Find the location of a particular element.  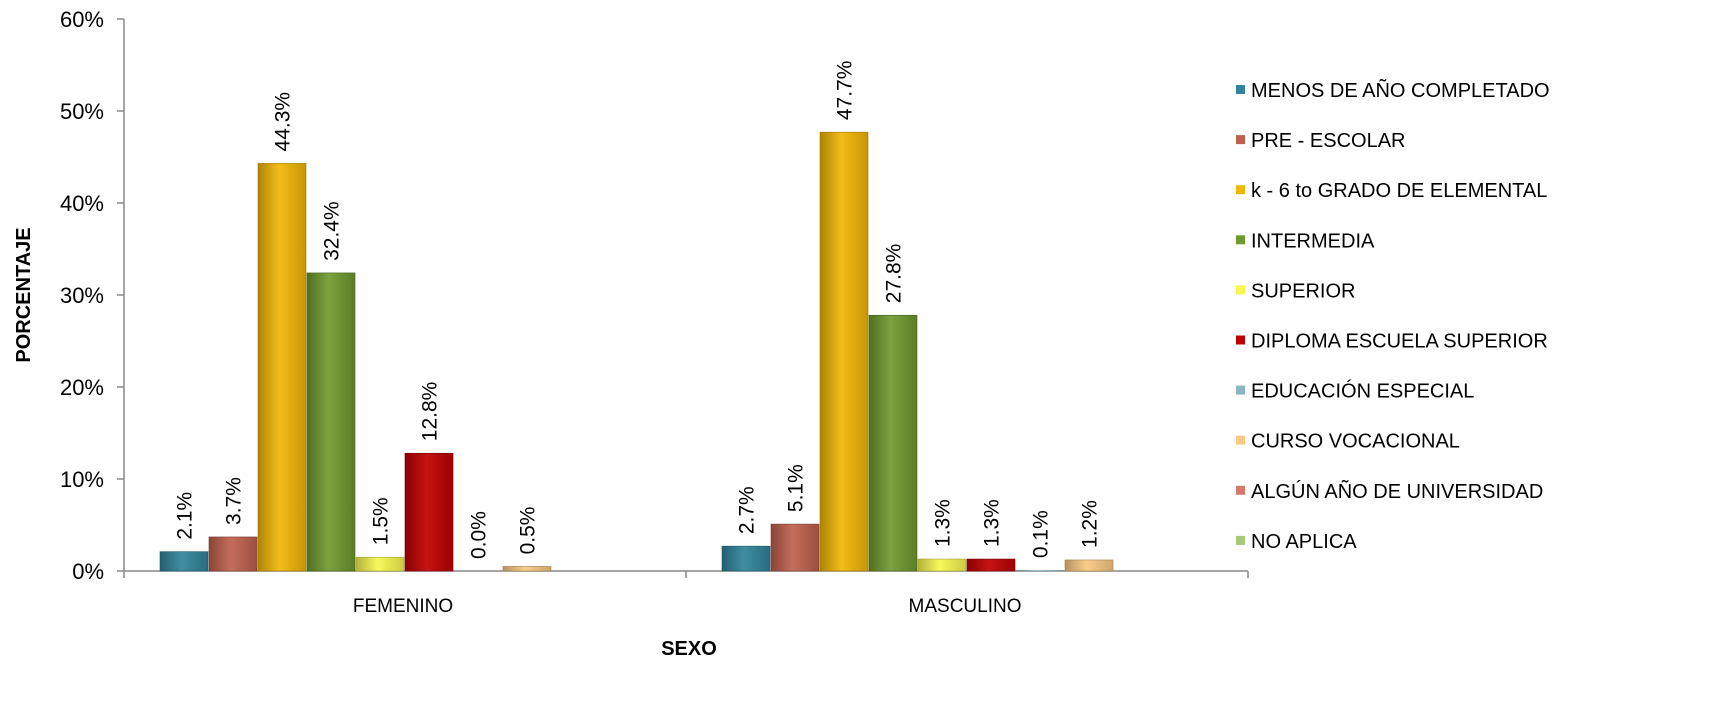

legend-label: ALGÚN AÑO DE UNIVERSIDAD is located at coordinates (1397, 491).